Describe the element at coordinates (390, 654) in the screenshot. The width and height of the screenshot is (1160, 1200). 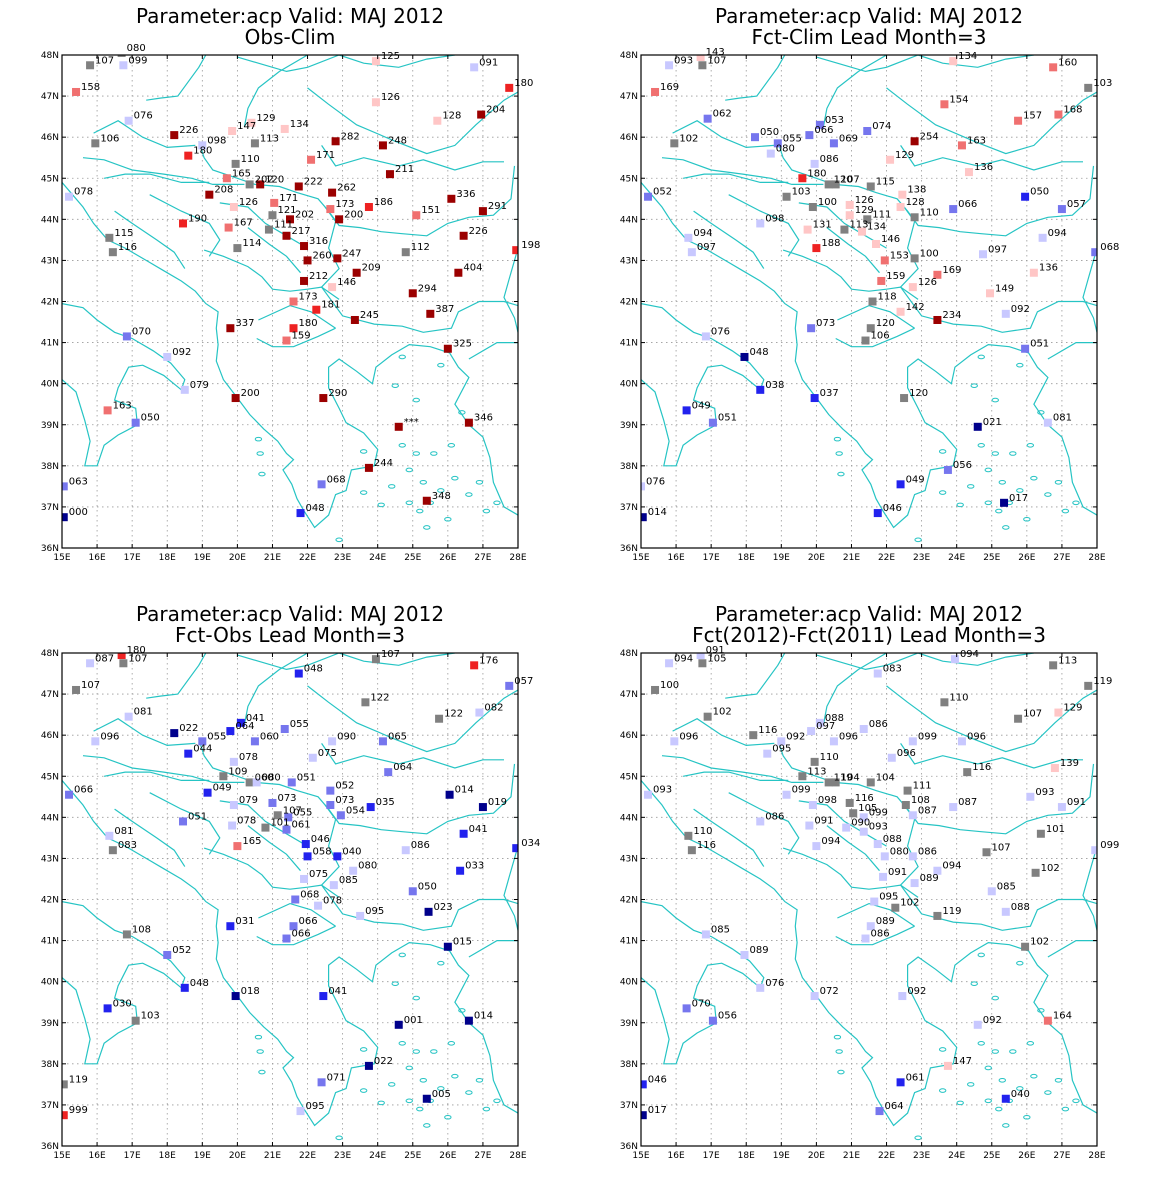
I see `station-value: 107` at that location.